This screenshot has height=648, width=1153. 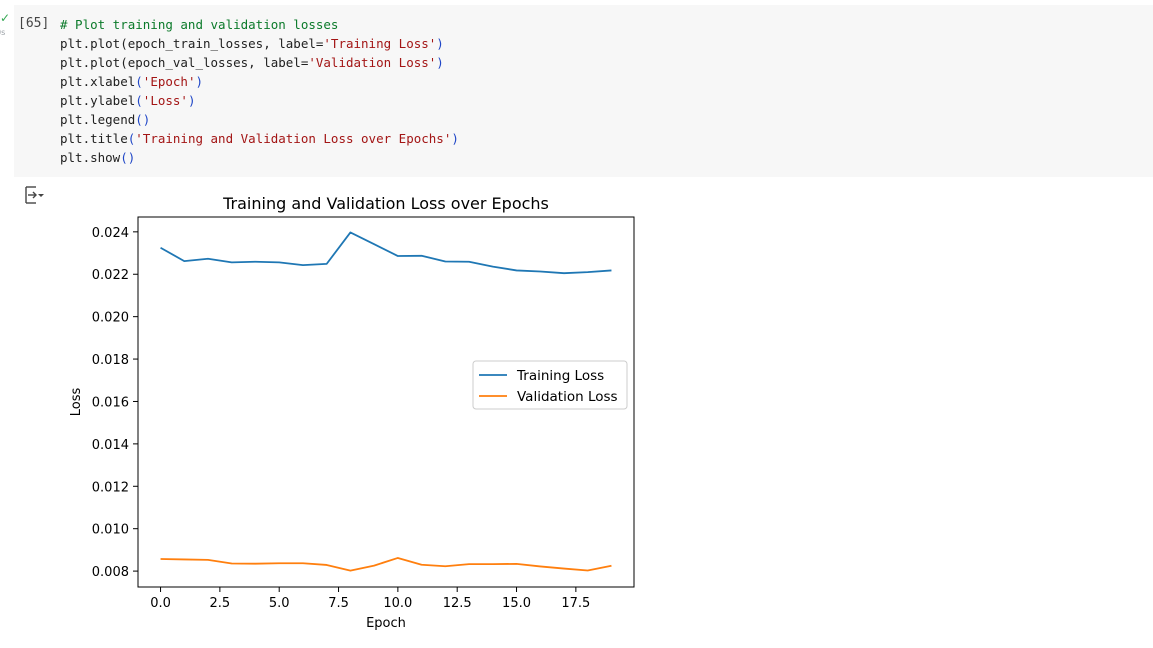 I want to click on x-tick-label: 7.5, so click(x=338, y=603).